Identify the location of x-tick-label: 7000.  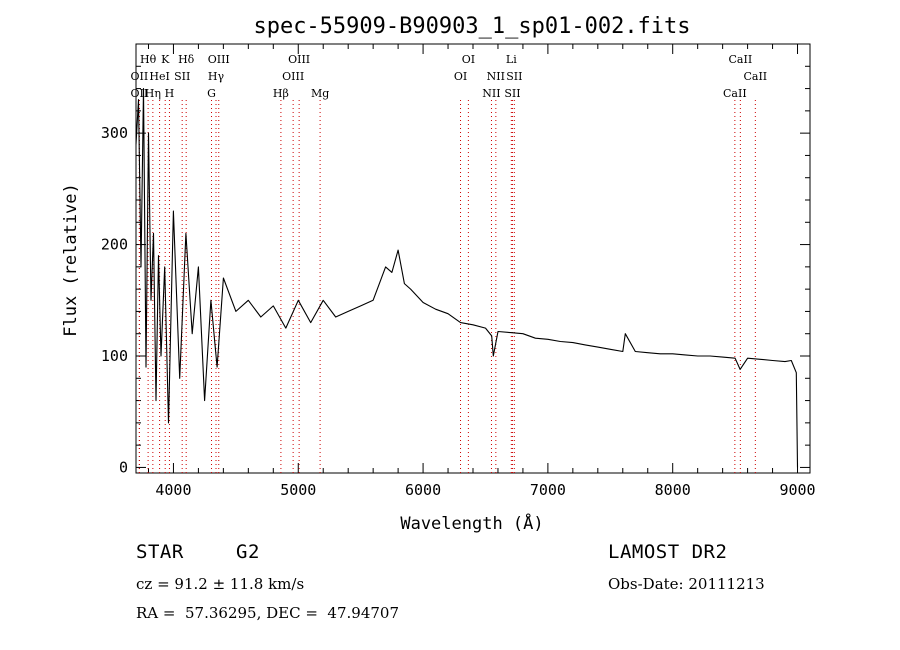
(548, 490).